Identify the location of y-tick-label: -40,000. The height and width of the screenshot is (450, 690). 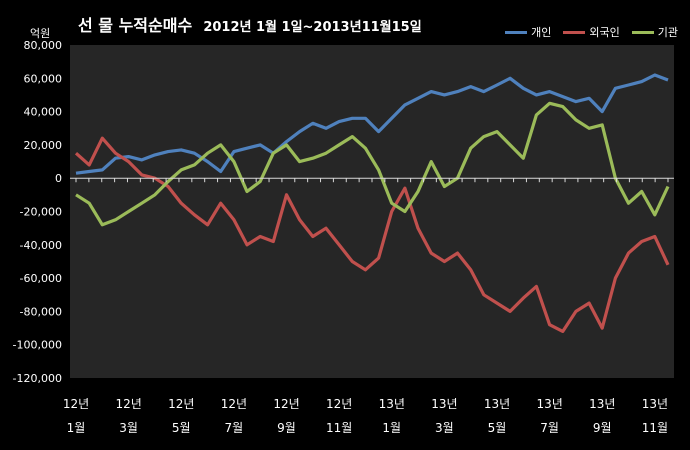
(41, 245).